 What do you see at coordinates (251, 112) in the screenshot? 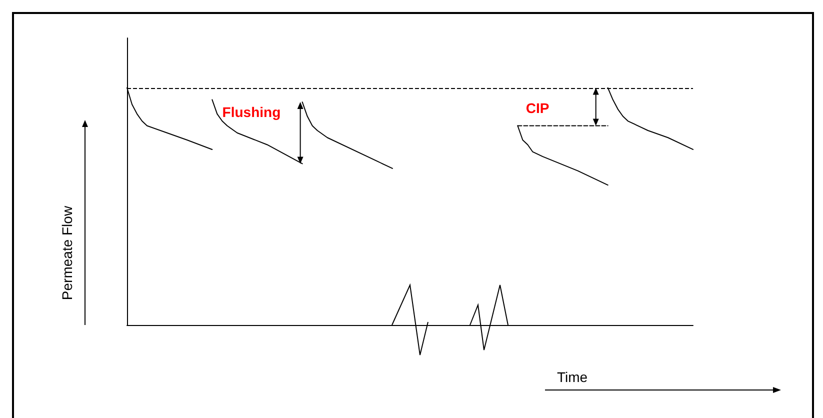
I see `annotation: Flushing` at bounding box center [251, 112].